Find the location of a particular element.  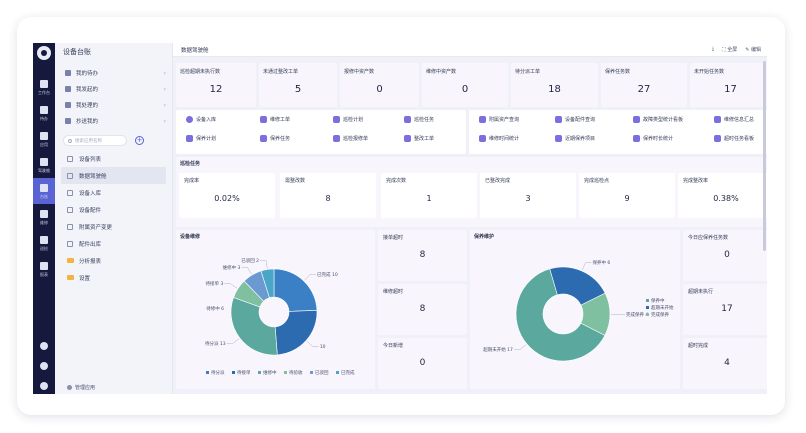

manage-app-link: 管理应用 is located at coordinates (81, 387).